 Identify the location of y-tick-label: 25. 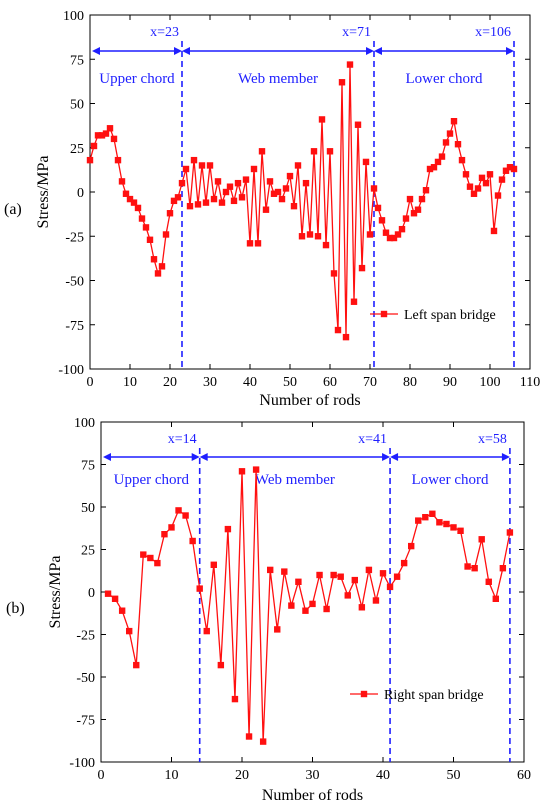
(77, 149).